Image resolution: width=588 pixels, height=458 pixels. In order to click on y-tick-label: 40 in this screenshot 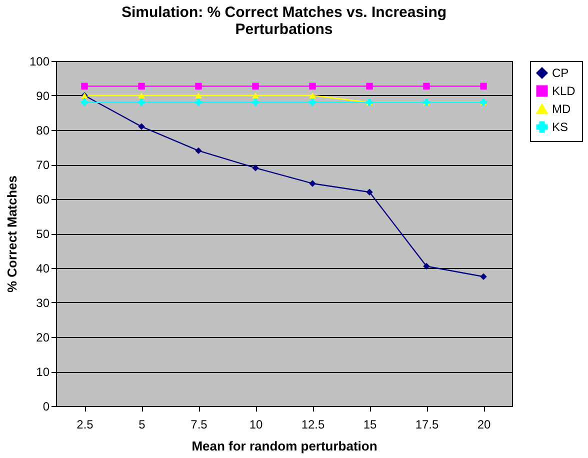, I will do `click(43, 269)`.